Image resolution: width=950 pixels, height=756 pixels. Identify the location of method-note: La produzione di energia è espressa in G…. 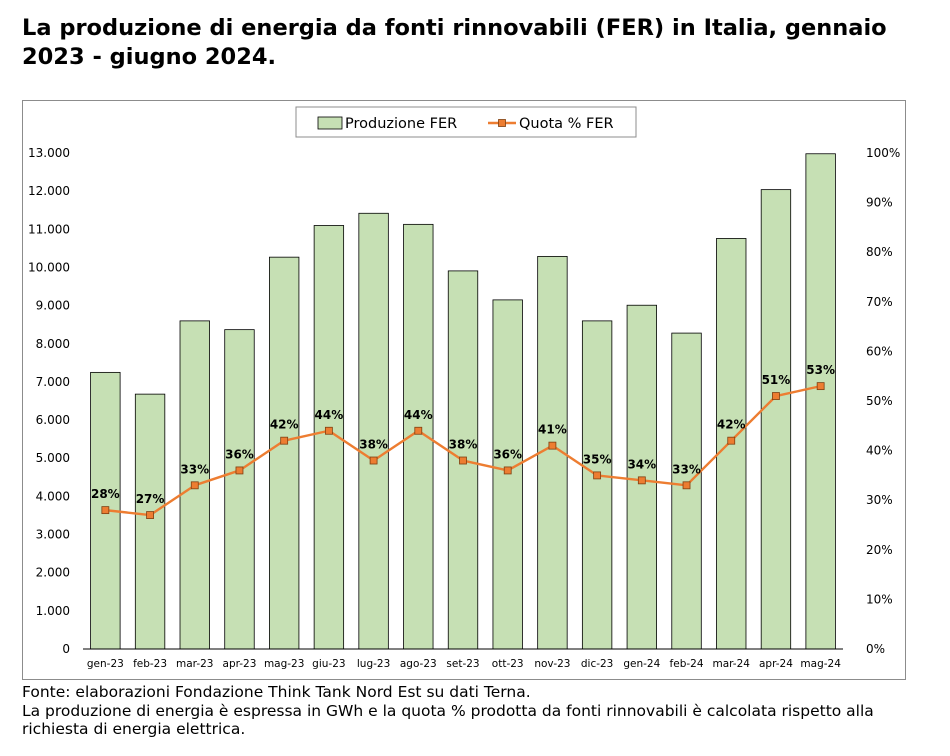
(448, 720).